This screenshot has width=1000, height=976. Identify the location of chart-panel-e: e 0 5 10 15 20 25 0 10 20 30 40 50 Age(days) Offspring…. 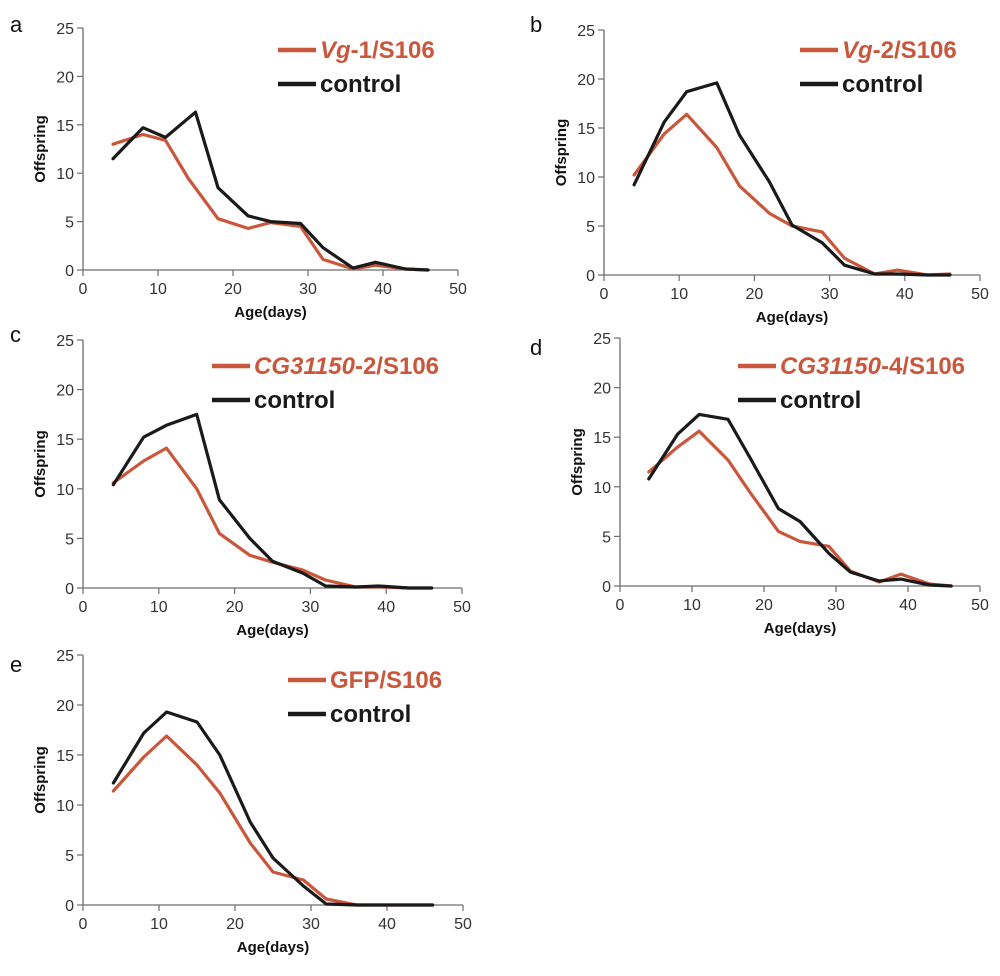
(241, 802).